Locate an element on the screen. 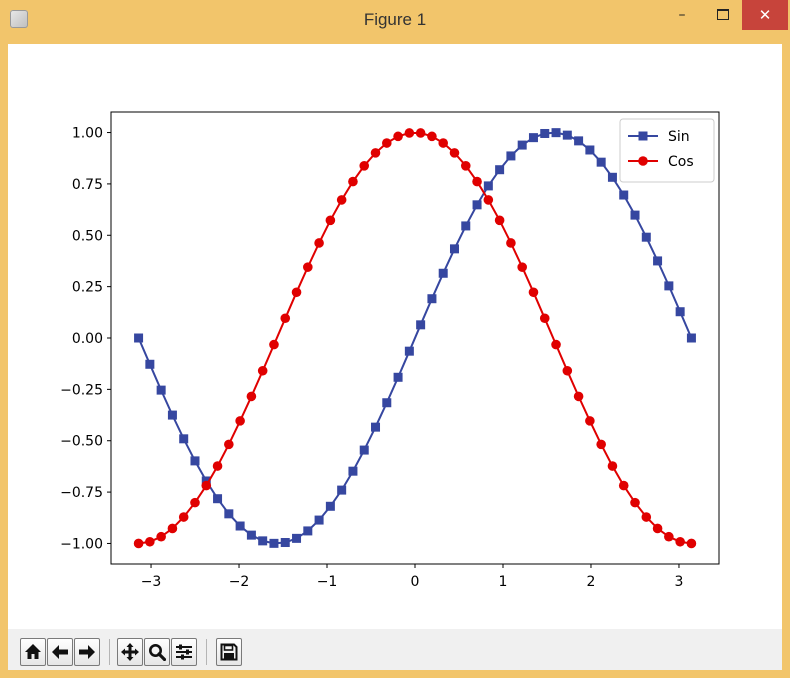 Image resolution: width=790 pixels, height=678 pixels. close-button: ✕ is located at coordinates (765, 15).